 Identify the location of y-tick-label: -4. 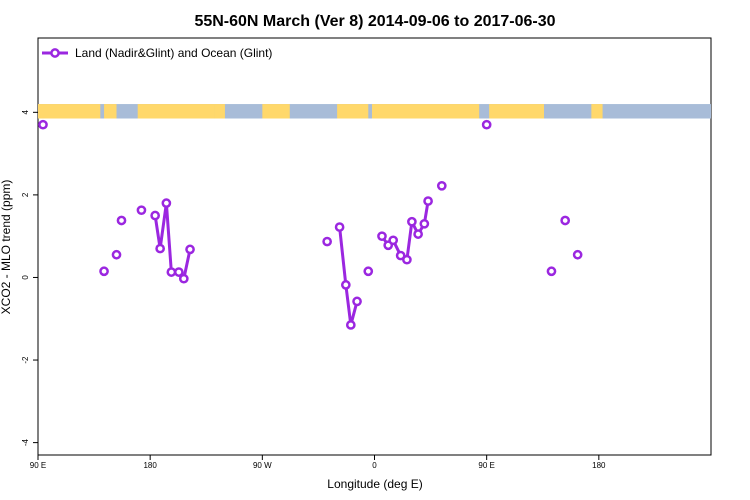
(25, 443).